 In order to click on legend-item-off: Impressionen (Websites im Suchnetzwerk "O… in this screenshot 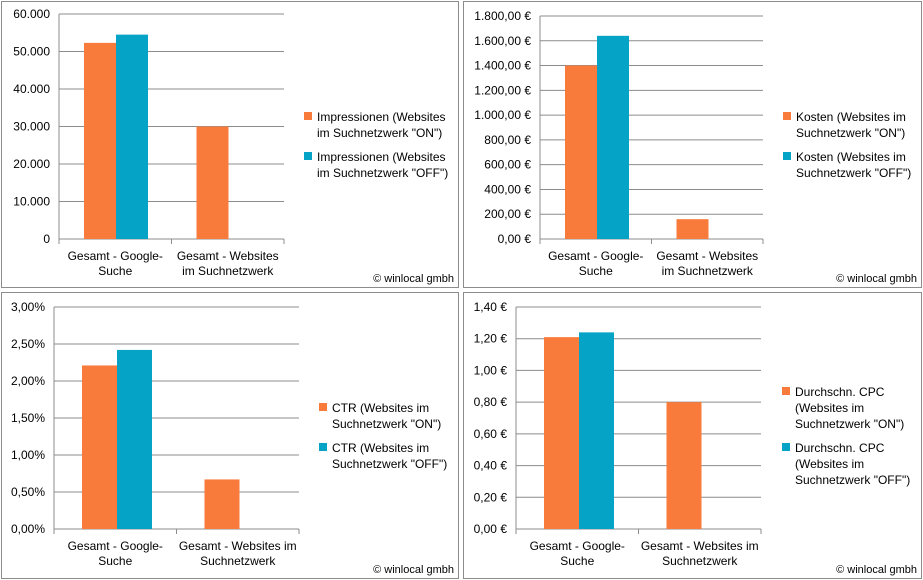, I will do `click(376, 165)`.